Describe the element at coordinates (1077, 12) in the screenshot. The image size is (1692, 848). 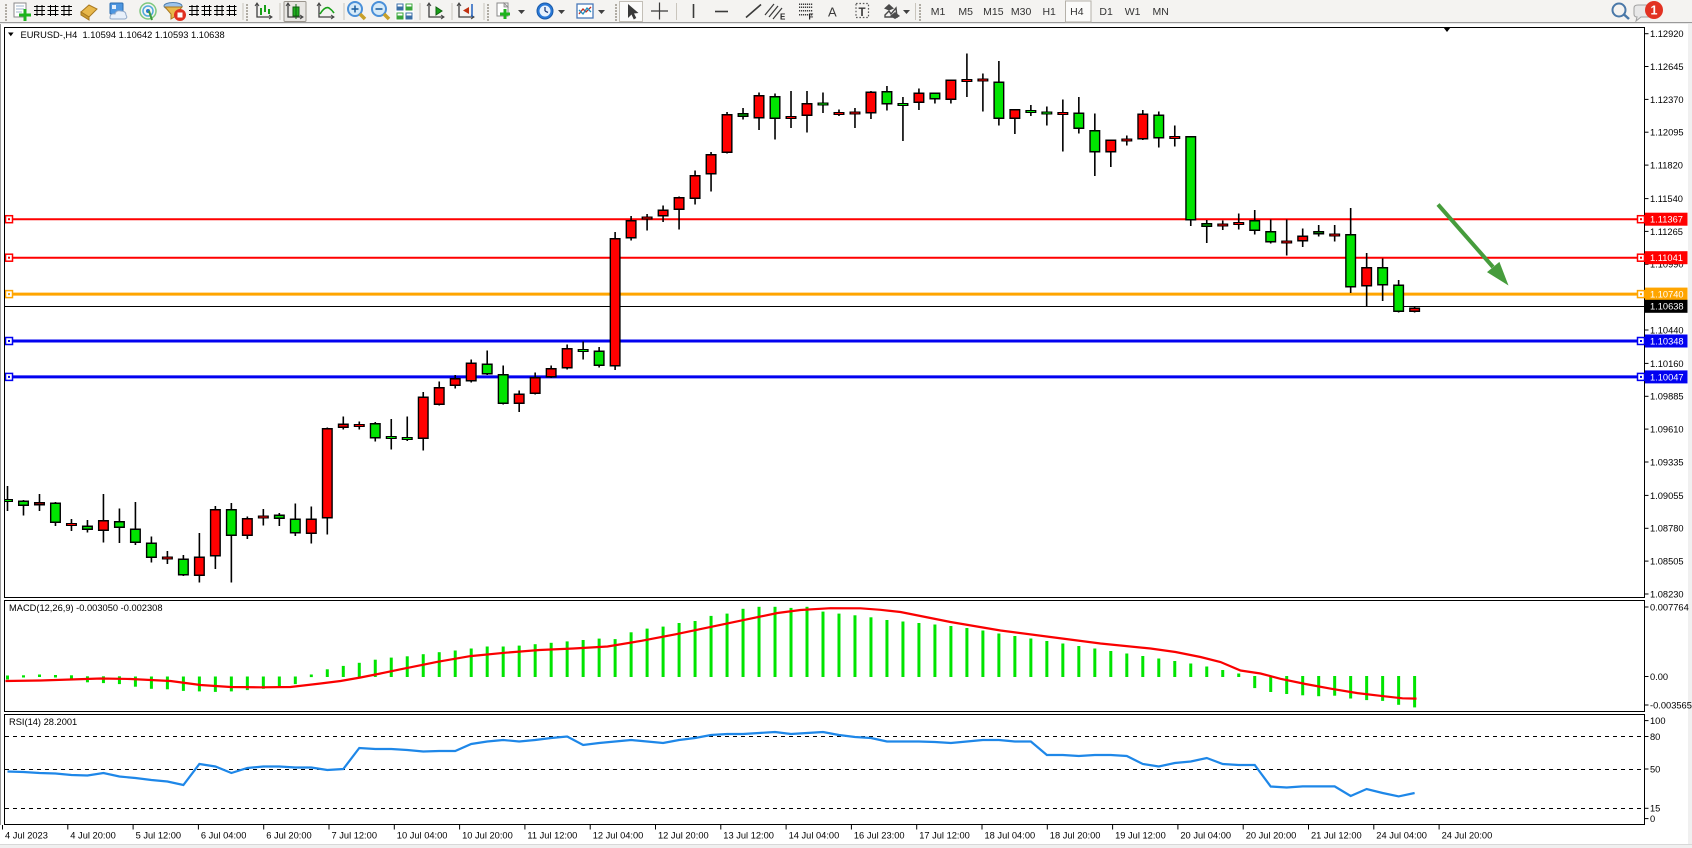
I see `svg-text: H4` at that location.